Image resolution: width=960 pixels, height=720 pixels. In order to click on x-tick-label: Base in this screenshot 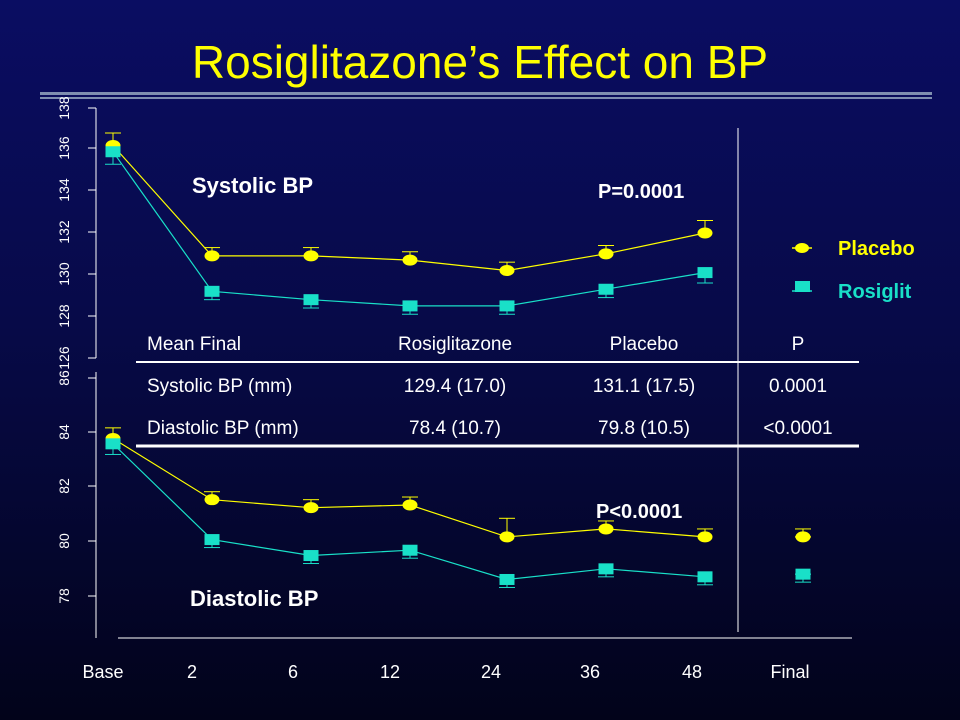, I will do `click(102, 672)`.